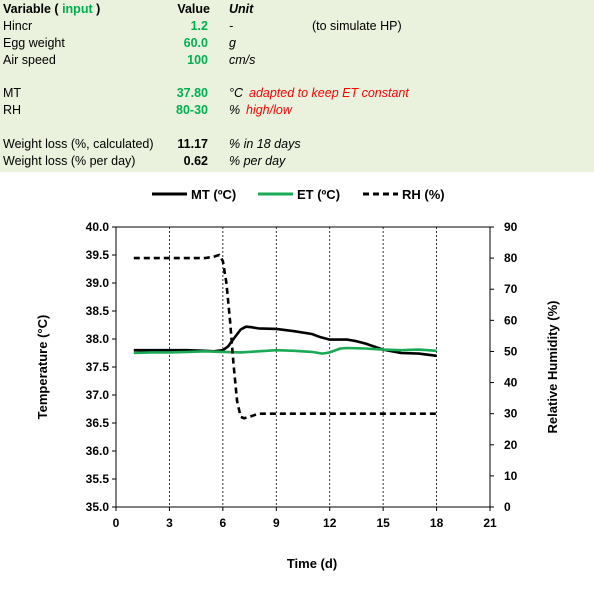 Image resolution: width=594 pixels, height=590 pixels. What do you see at coordinates (98, 423) in the screenshot?
I see `y-tick-label: 36.5` at bounding box center [98, 423].